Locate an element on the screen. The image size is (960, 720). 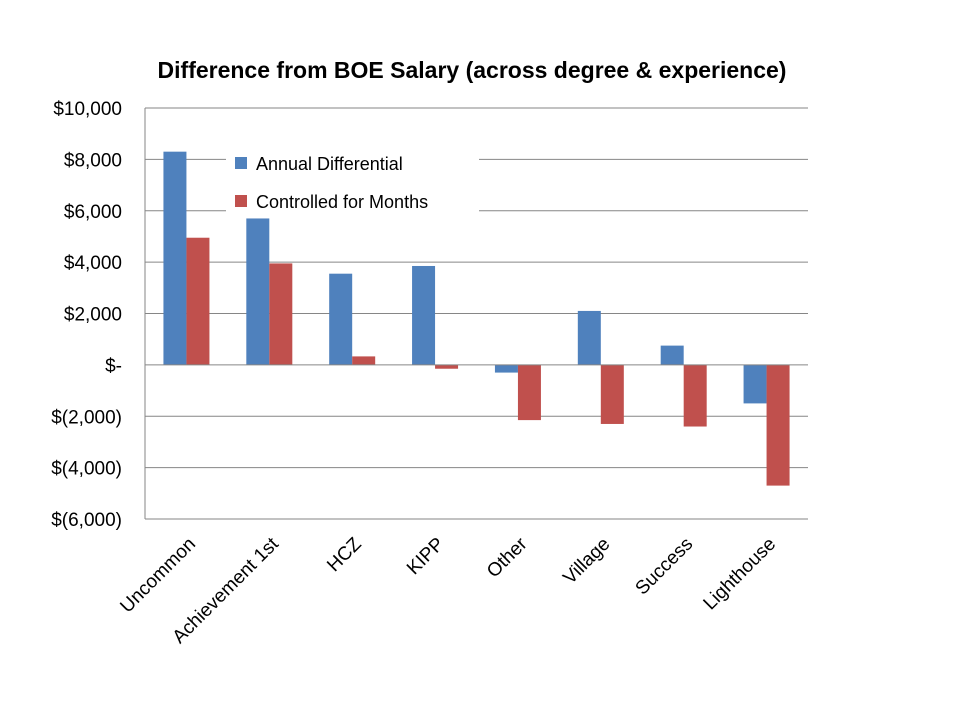
y-tick-label: $6,000 is located at coordinates (93, 212).